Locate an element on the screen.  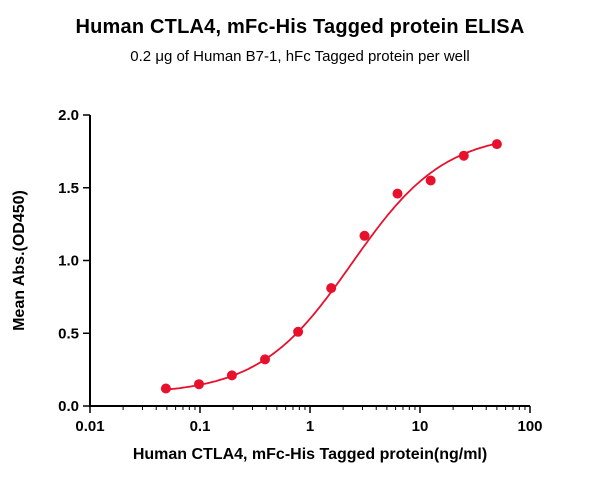
y-tick-label: 1.5 is located at coordinates (68, 188).